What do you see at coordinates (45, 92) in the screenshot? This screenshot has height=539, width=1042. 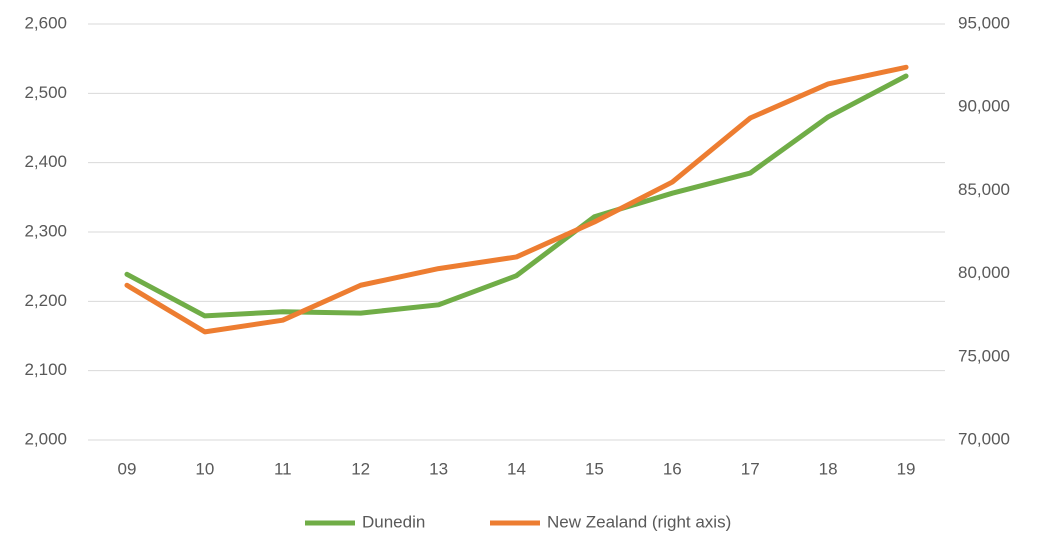 I see `y-tick-label: 2,500` at bounding box center [45, 92].